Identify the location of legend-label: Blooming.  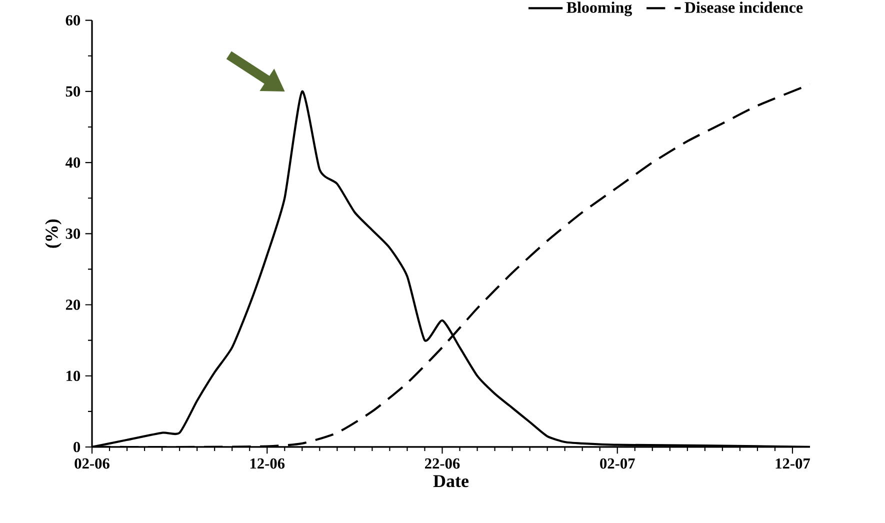
(599, 9).